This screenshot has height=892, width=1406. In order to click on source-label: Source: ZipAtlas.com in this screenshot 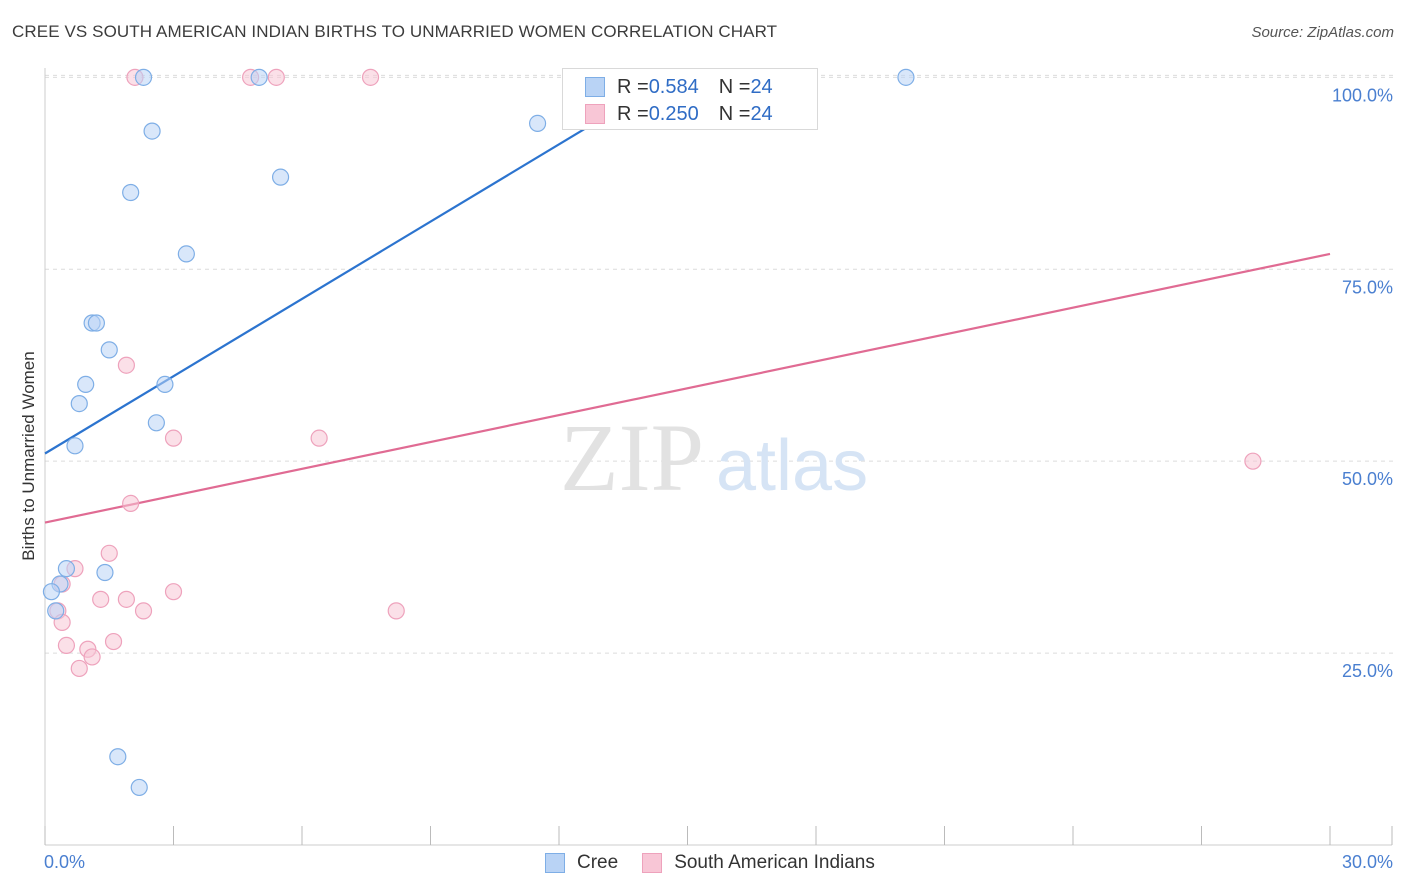, I will do `click(1322, 32)`.